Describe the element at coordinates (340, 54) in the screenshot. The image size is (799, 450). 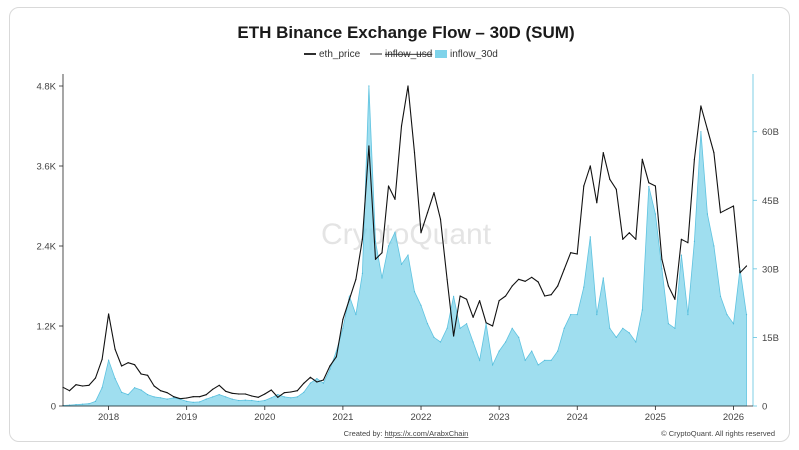
I see `legend-label-eth-price: eth_price` at that location.